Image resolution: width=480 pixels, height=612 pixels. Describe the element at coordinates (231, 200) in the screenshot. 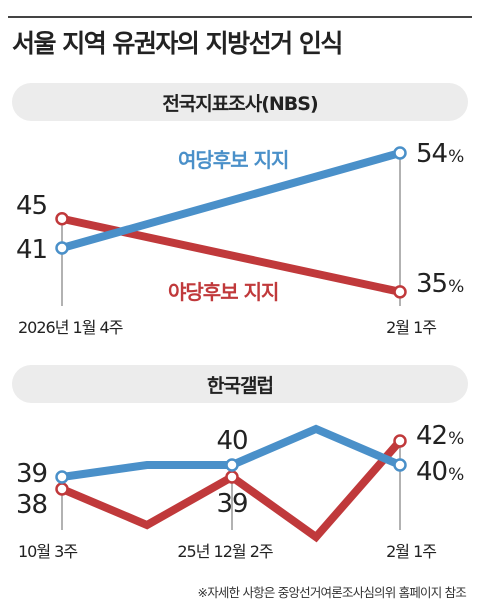

I see `nbs-series-ruling-line` at that location.